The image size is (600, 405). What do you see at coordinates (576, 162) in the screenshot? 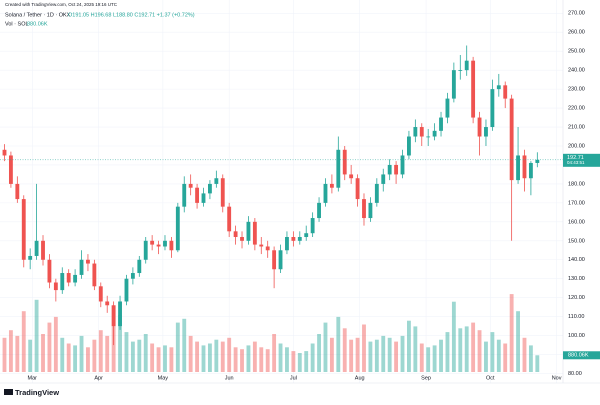
I see `countdown: 04:43:51` at bounding box center [576, 162].